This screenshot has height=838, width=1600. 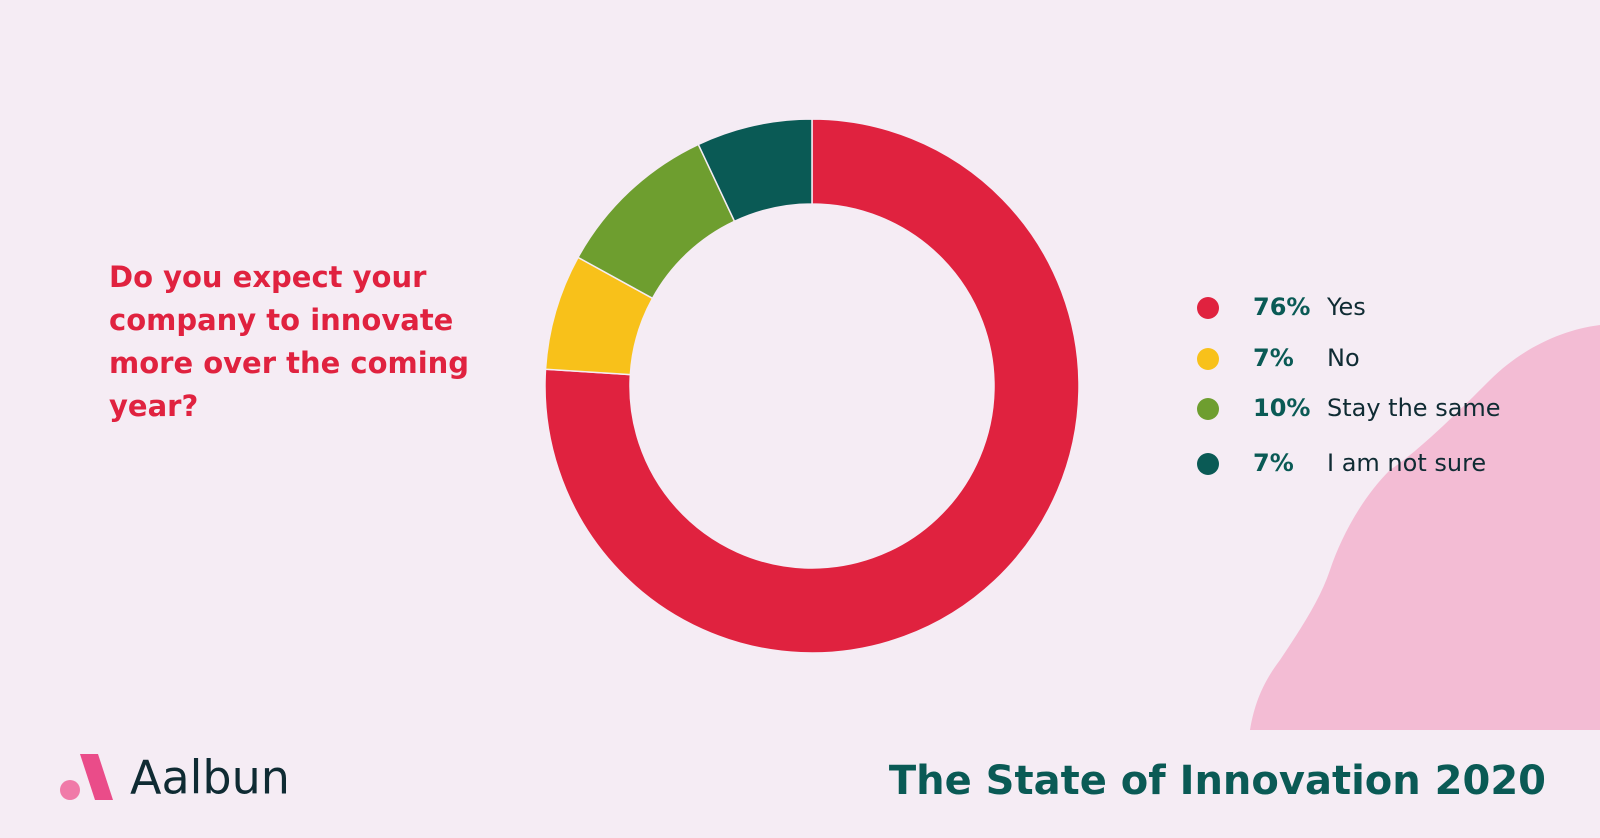 What do you see at coordinates (70, 790) in the screenshot?
I see `logo-dot` at bounding box center [70, 790].